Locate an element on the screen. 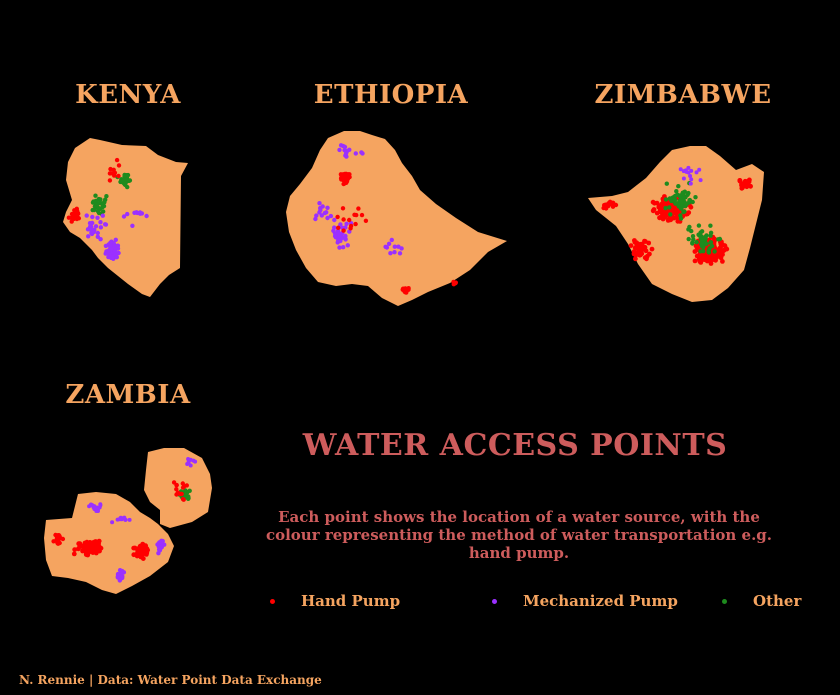 This screenshot has height=695, width=840. kenya-title: KENYA is located at coordinates (128, 95).